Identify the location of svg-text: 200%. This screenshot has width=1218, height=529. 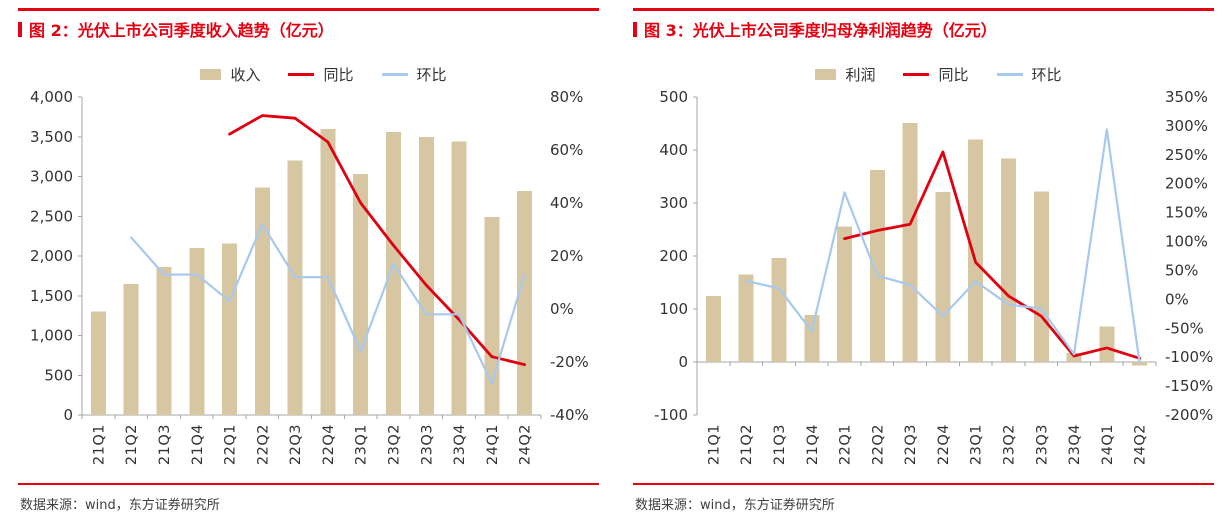
(1186, 184).